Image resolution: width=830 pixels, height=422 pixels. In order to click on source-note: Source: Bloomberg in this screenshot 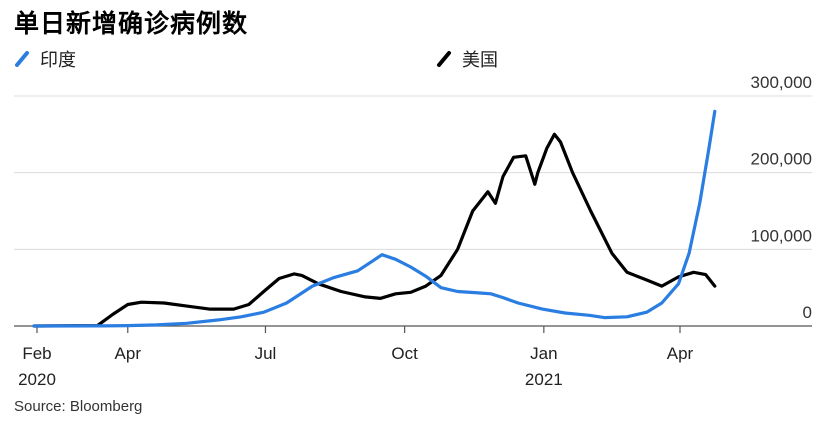, I will do `click(78, 406)`.